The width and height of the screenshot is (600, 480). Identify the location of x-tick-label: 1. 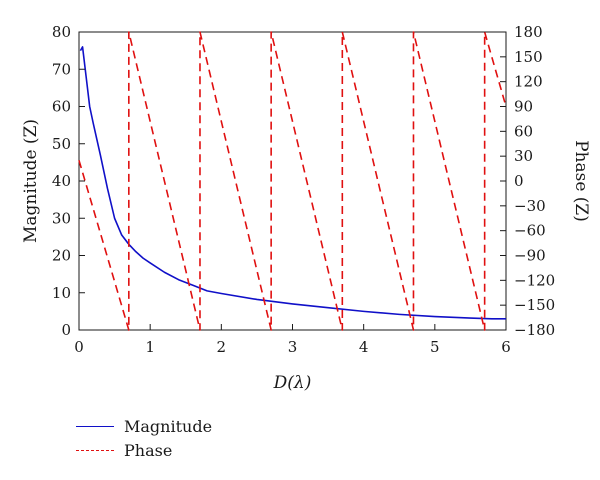
(150, 347).